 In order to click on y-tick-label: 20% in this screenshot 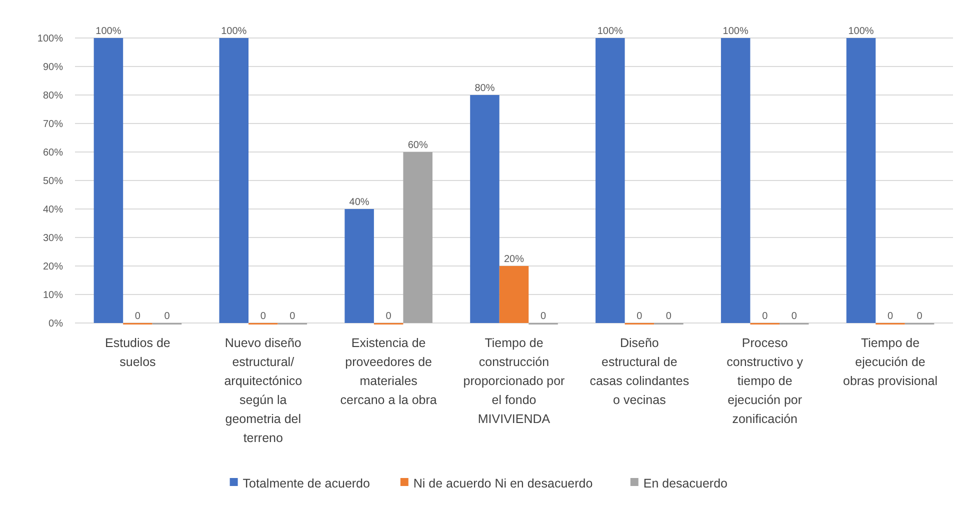, I will do `click(53, 267)`.